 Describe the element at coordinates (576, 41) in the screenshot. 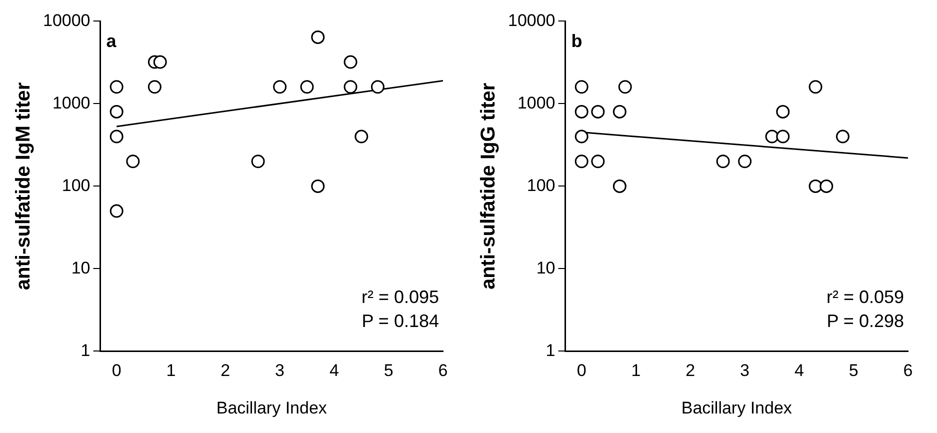

I see `annotation: b` at that location.